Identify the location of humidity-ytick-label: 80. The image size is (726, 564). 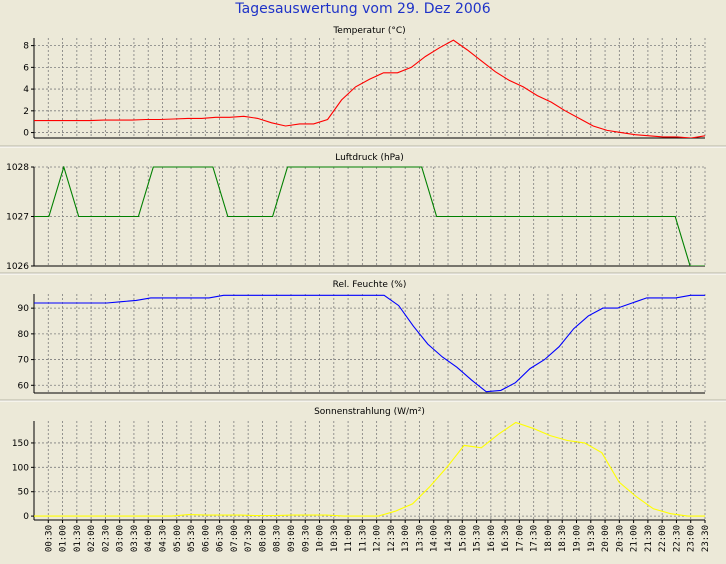
(24, 335).